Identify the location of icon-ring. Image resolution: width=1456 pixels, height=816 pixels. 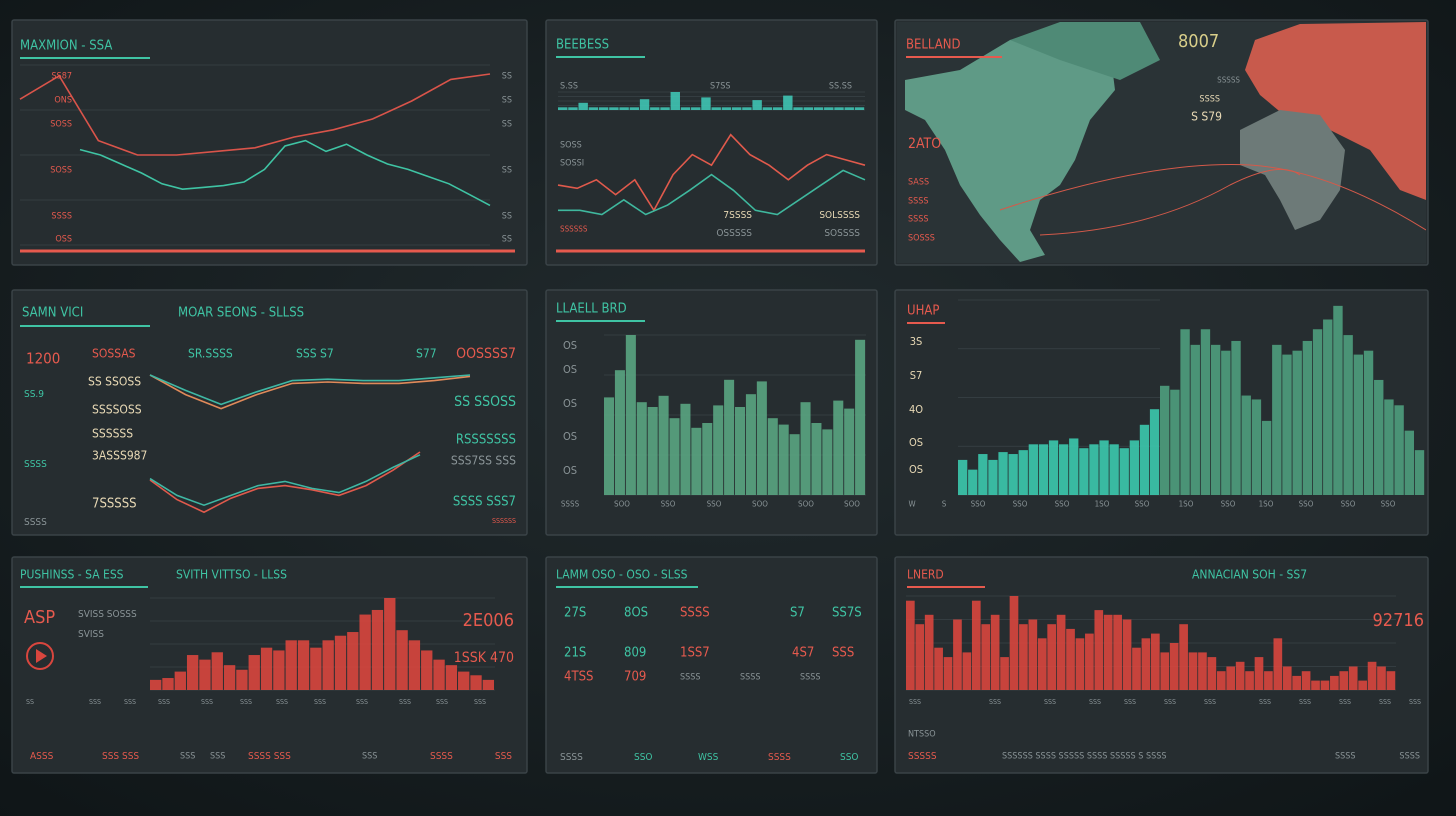
(40, 656).